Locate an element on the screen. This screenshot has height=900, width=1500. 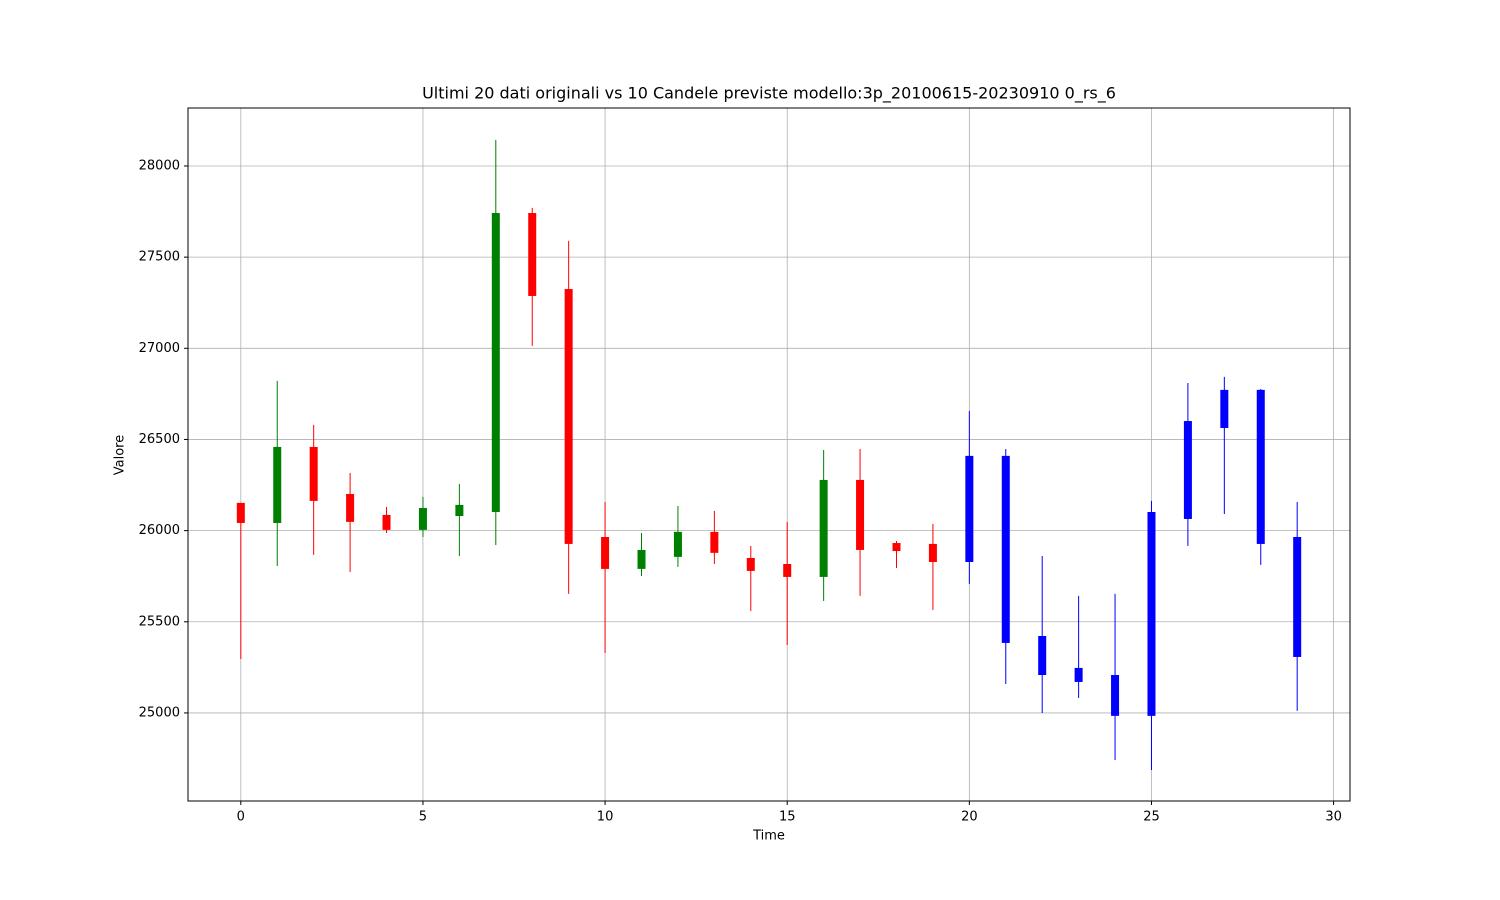
x-tick-label: 5 is located at coordinates (423, 817).